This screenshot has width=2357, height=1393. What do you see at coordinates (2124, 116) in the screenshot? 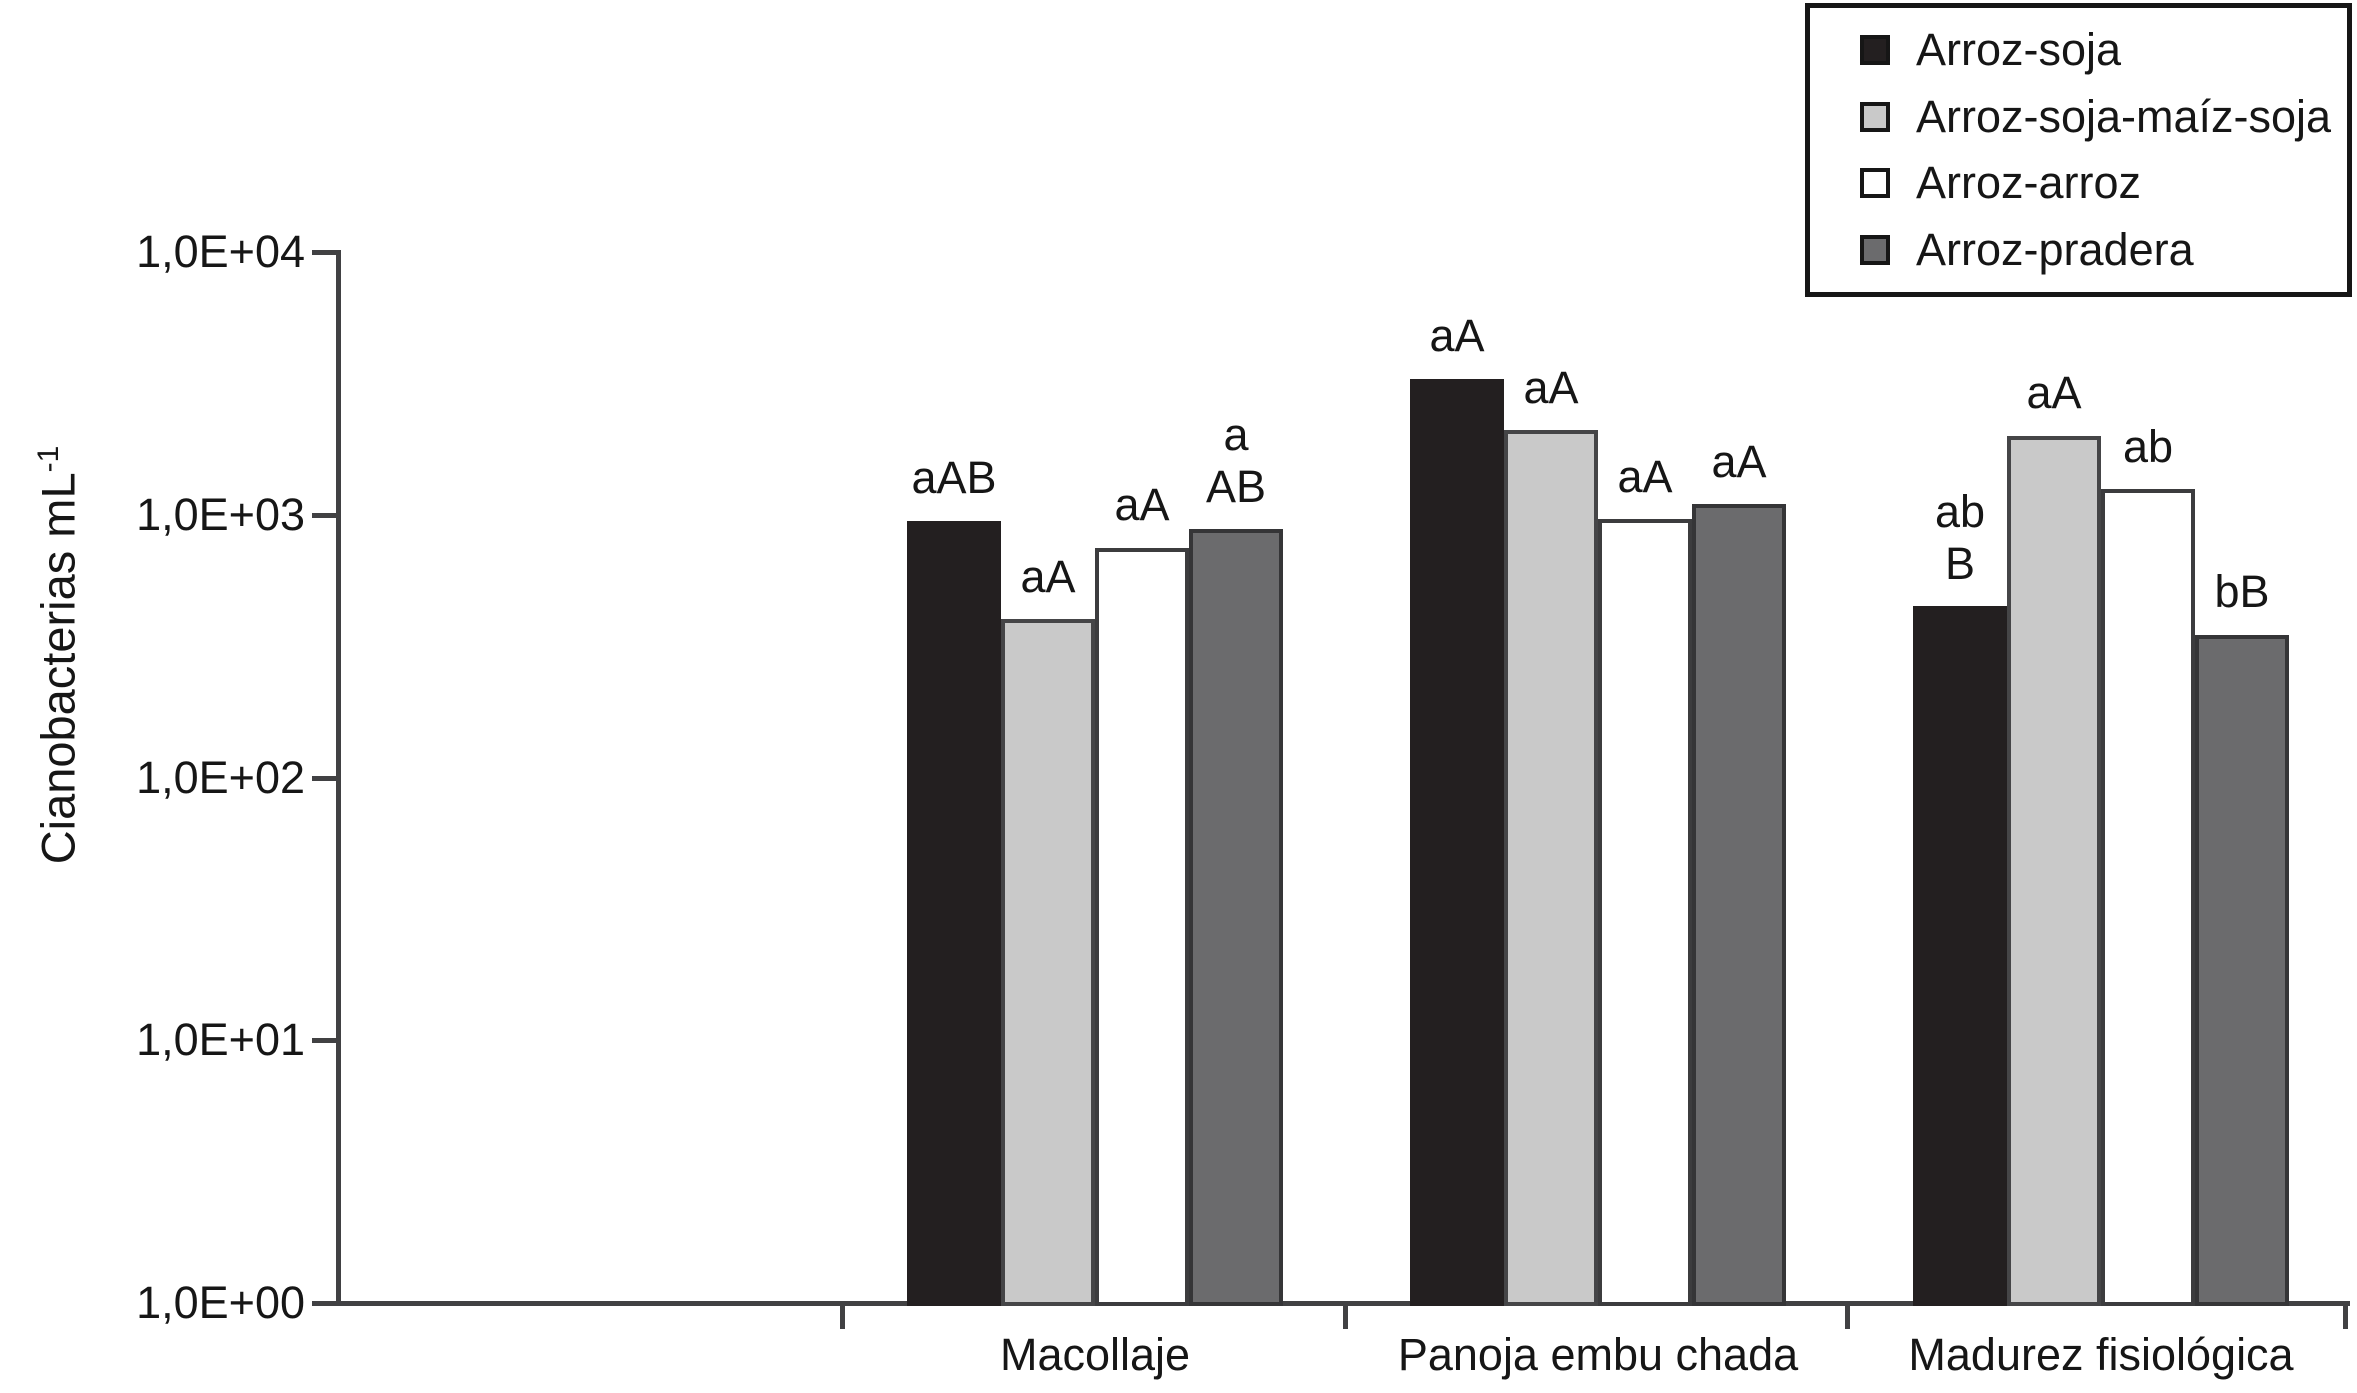
I see `legend-label: Arroz-soja-maíz-soja` at bounding box center [2124, 116].